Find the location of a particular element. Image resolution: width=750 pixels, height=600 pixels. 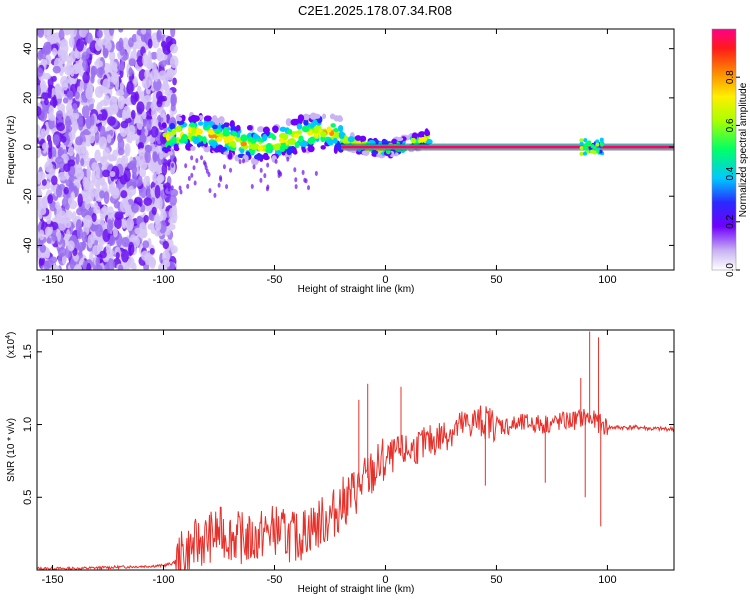

snr-multiplier-close: ) is located at coordinates (11, 333).